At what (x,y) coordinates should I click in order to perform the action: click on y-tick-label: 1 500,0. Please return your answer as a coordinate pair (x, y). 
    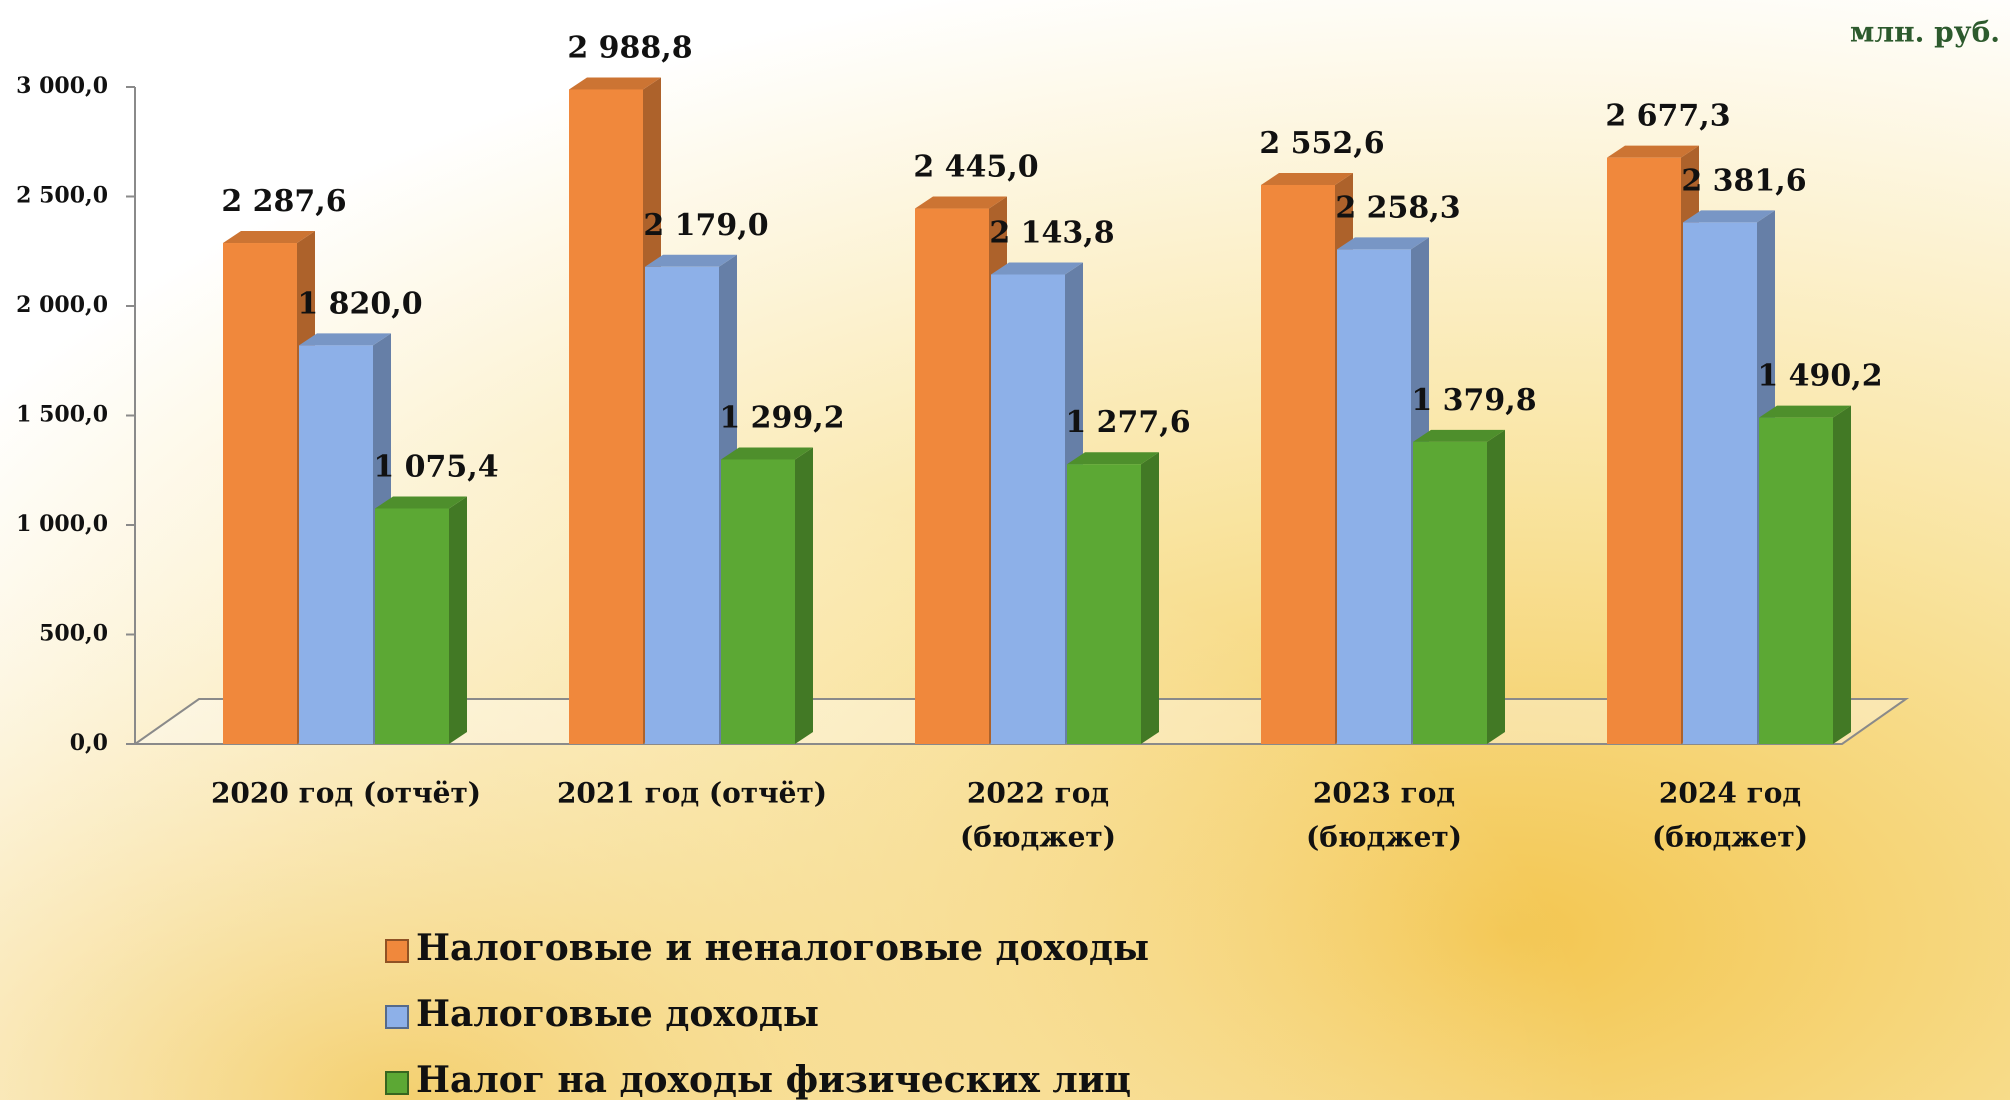
    Looking at the image, I should click on (62, 415).